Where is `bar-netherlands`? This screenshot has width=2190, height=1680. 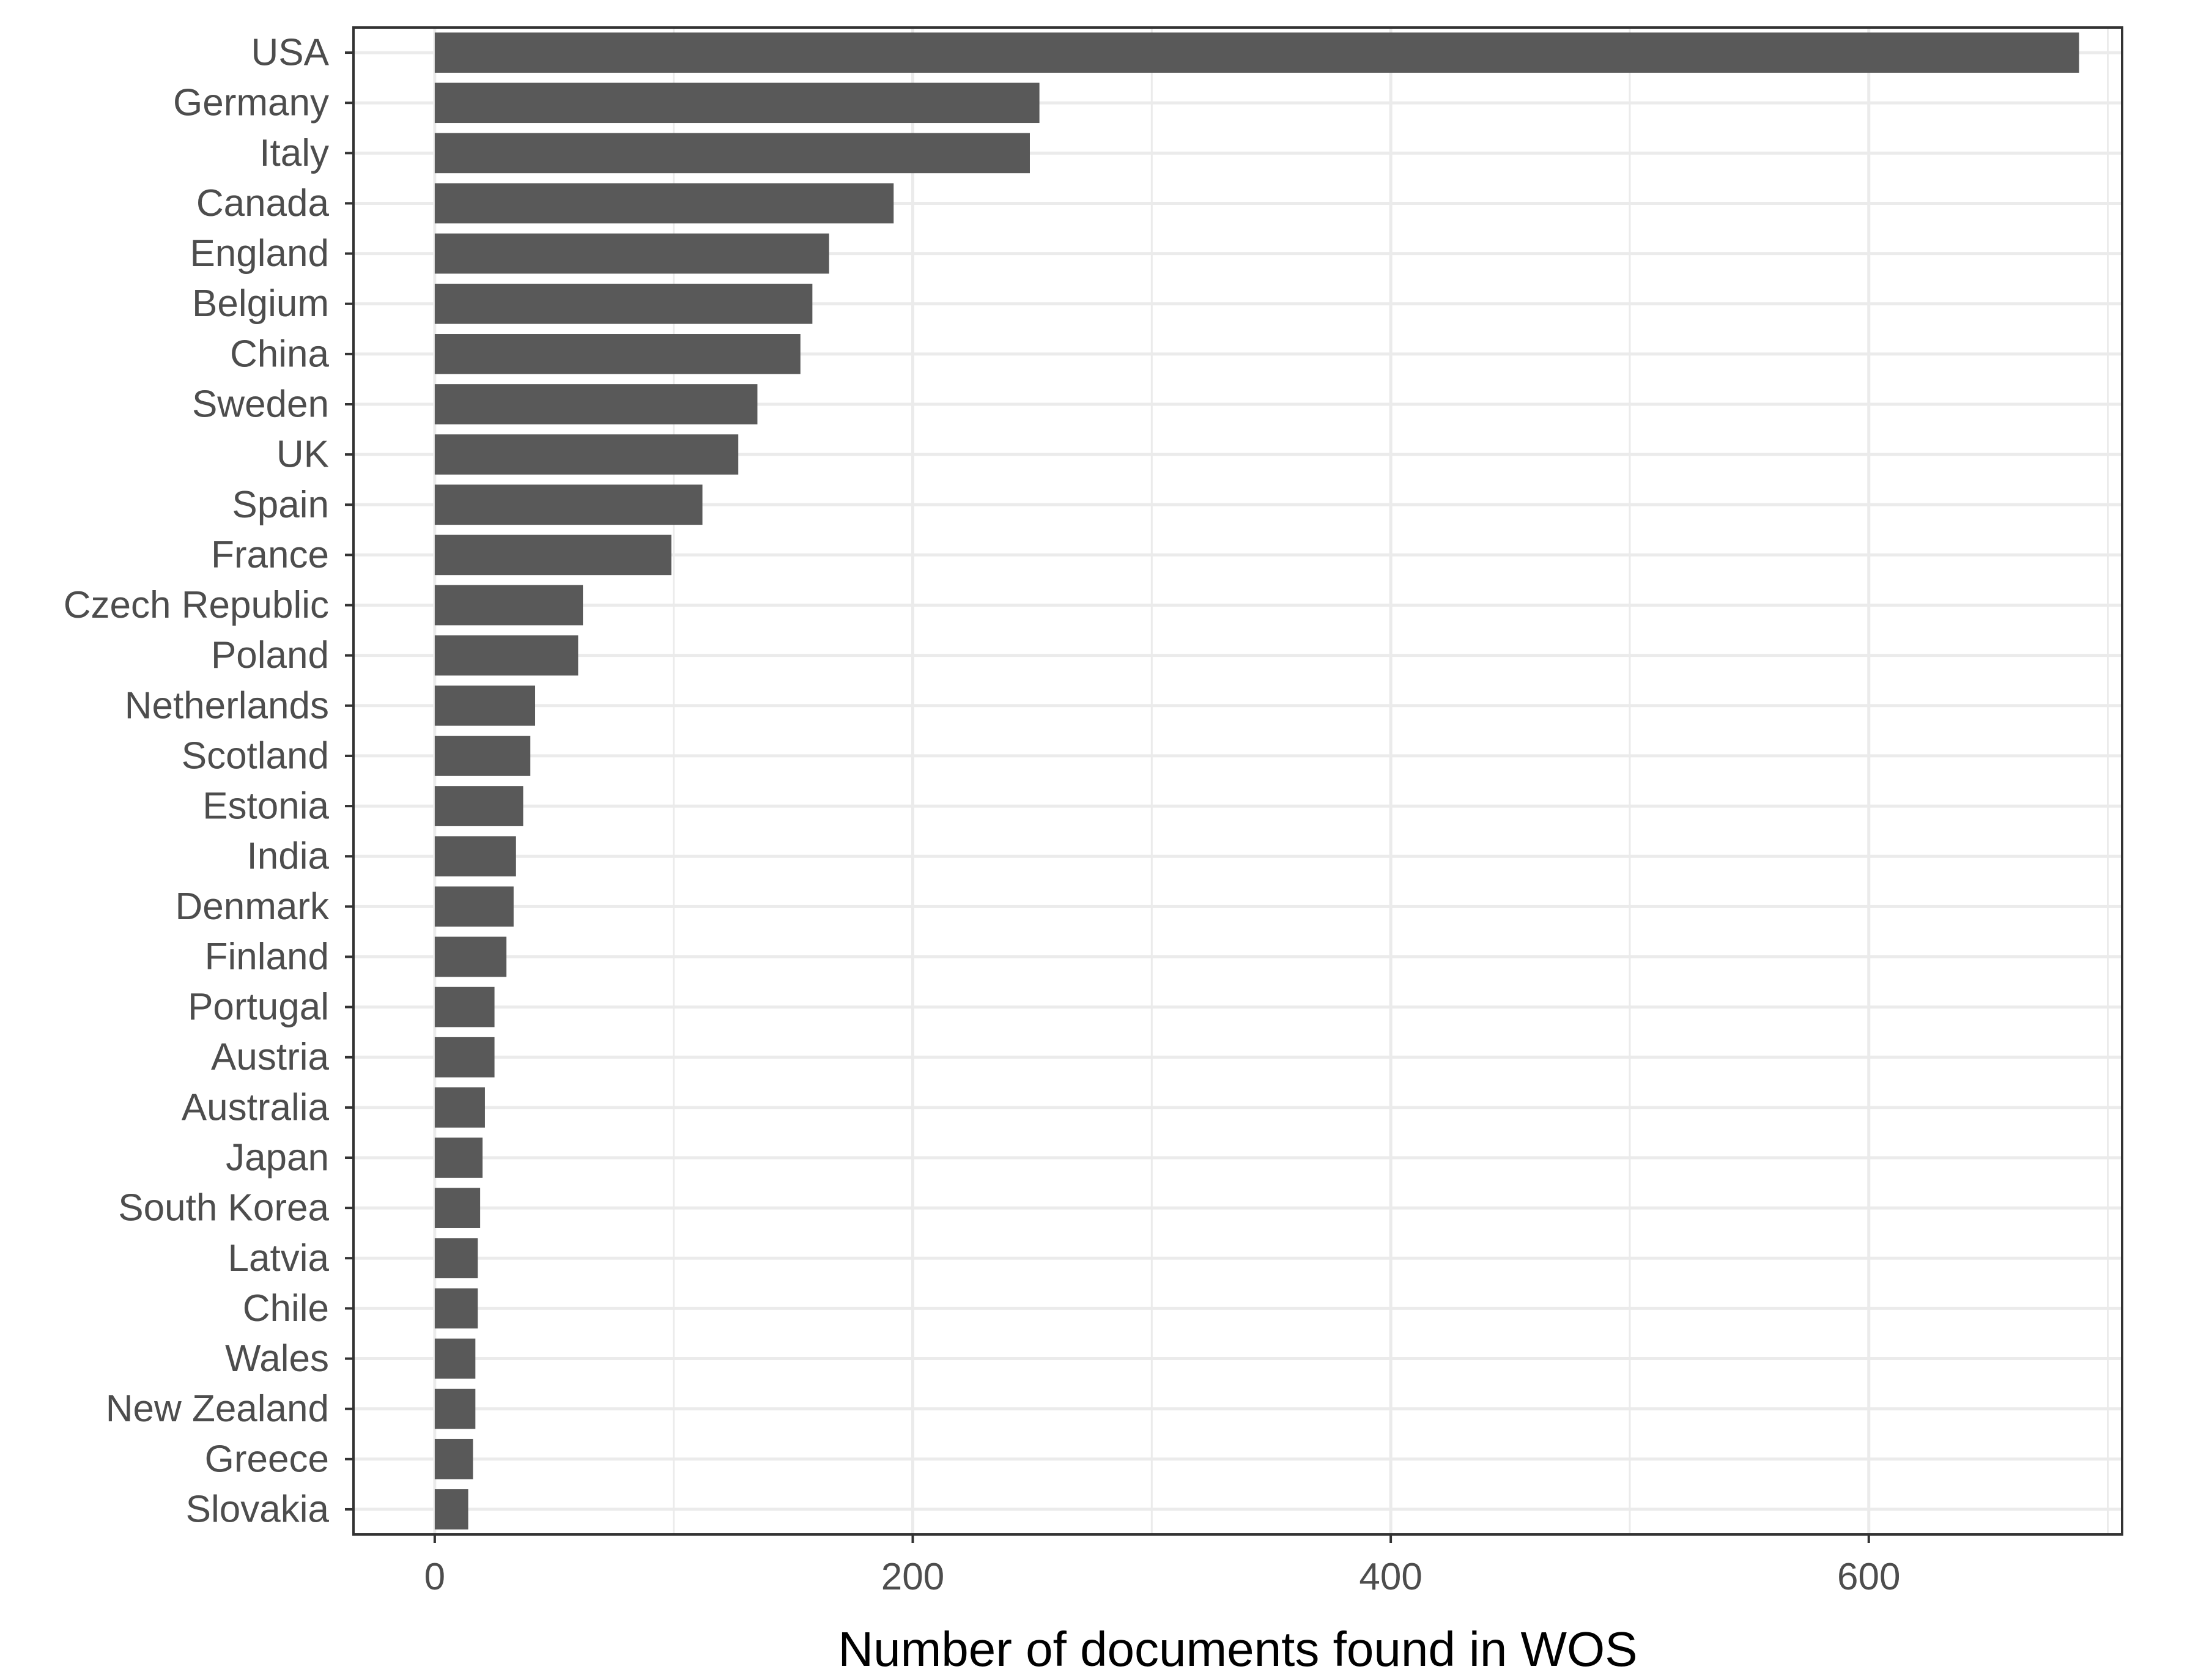 bar-netherlands is located at coordinates (485, 706).